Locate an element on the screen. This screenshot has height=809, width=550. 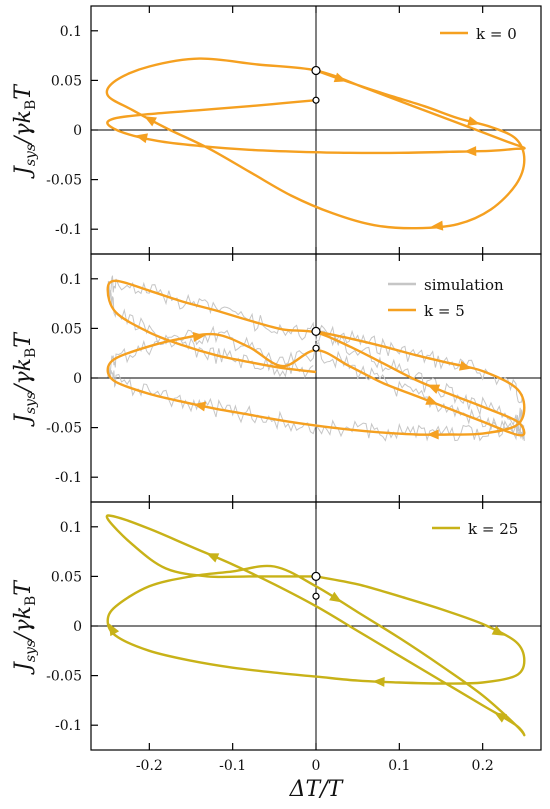
y-axis-label-middle: Jsys/γkBT is located at coordinates (25, 379).